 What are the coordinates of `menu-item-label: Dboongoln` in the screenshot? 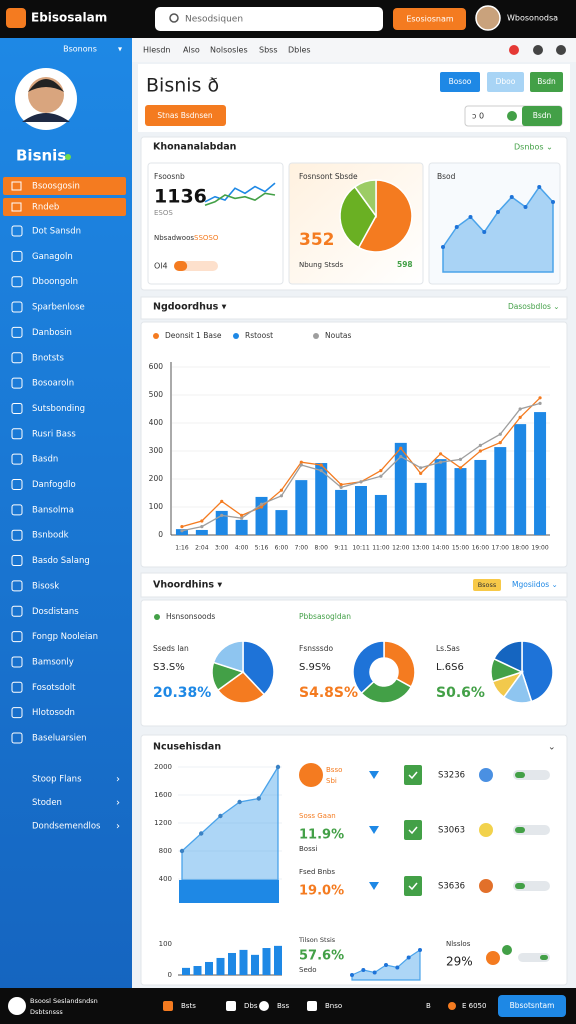 It's located at (55, 282).